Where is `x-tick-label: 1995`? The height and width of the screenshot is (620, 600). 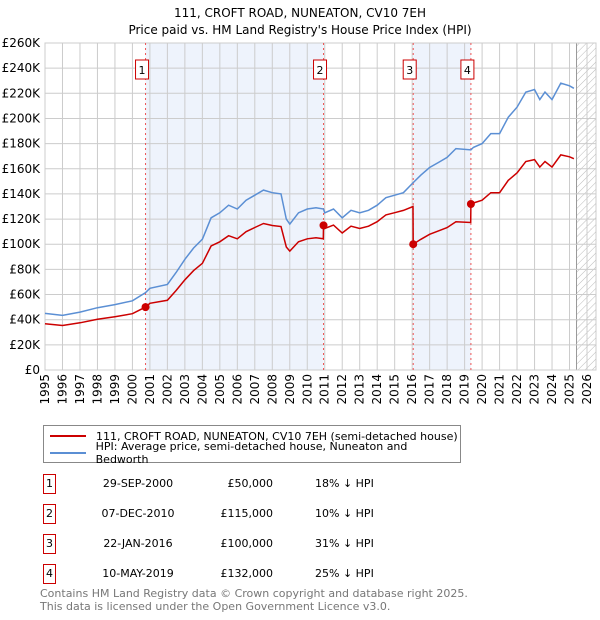 x-tick-label: 1995 is located at coordinates (45, 389).